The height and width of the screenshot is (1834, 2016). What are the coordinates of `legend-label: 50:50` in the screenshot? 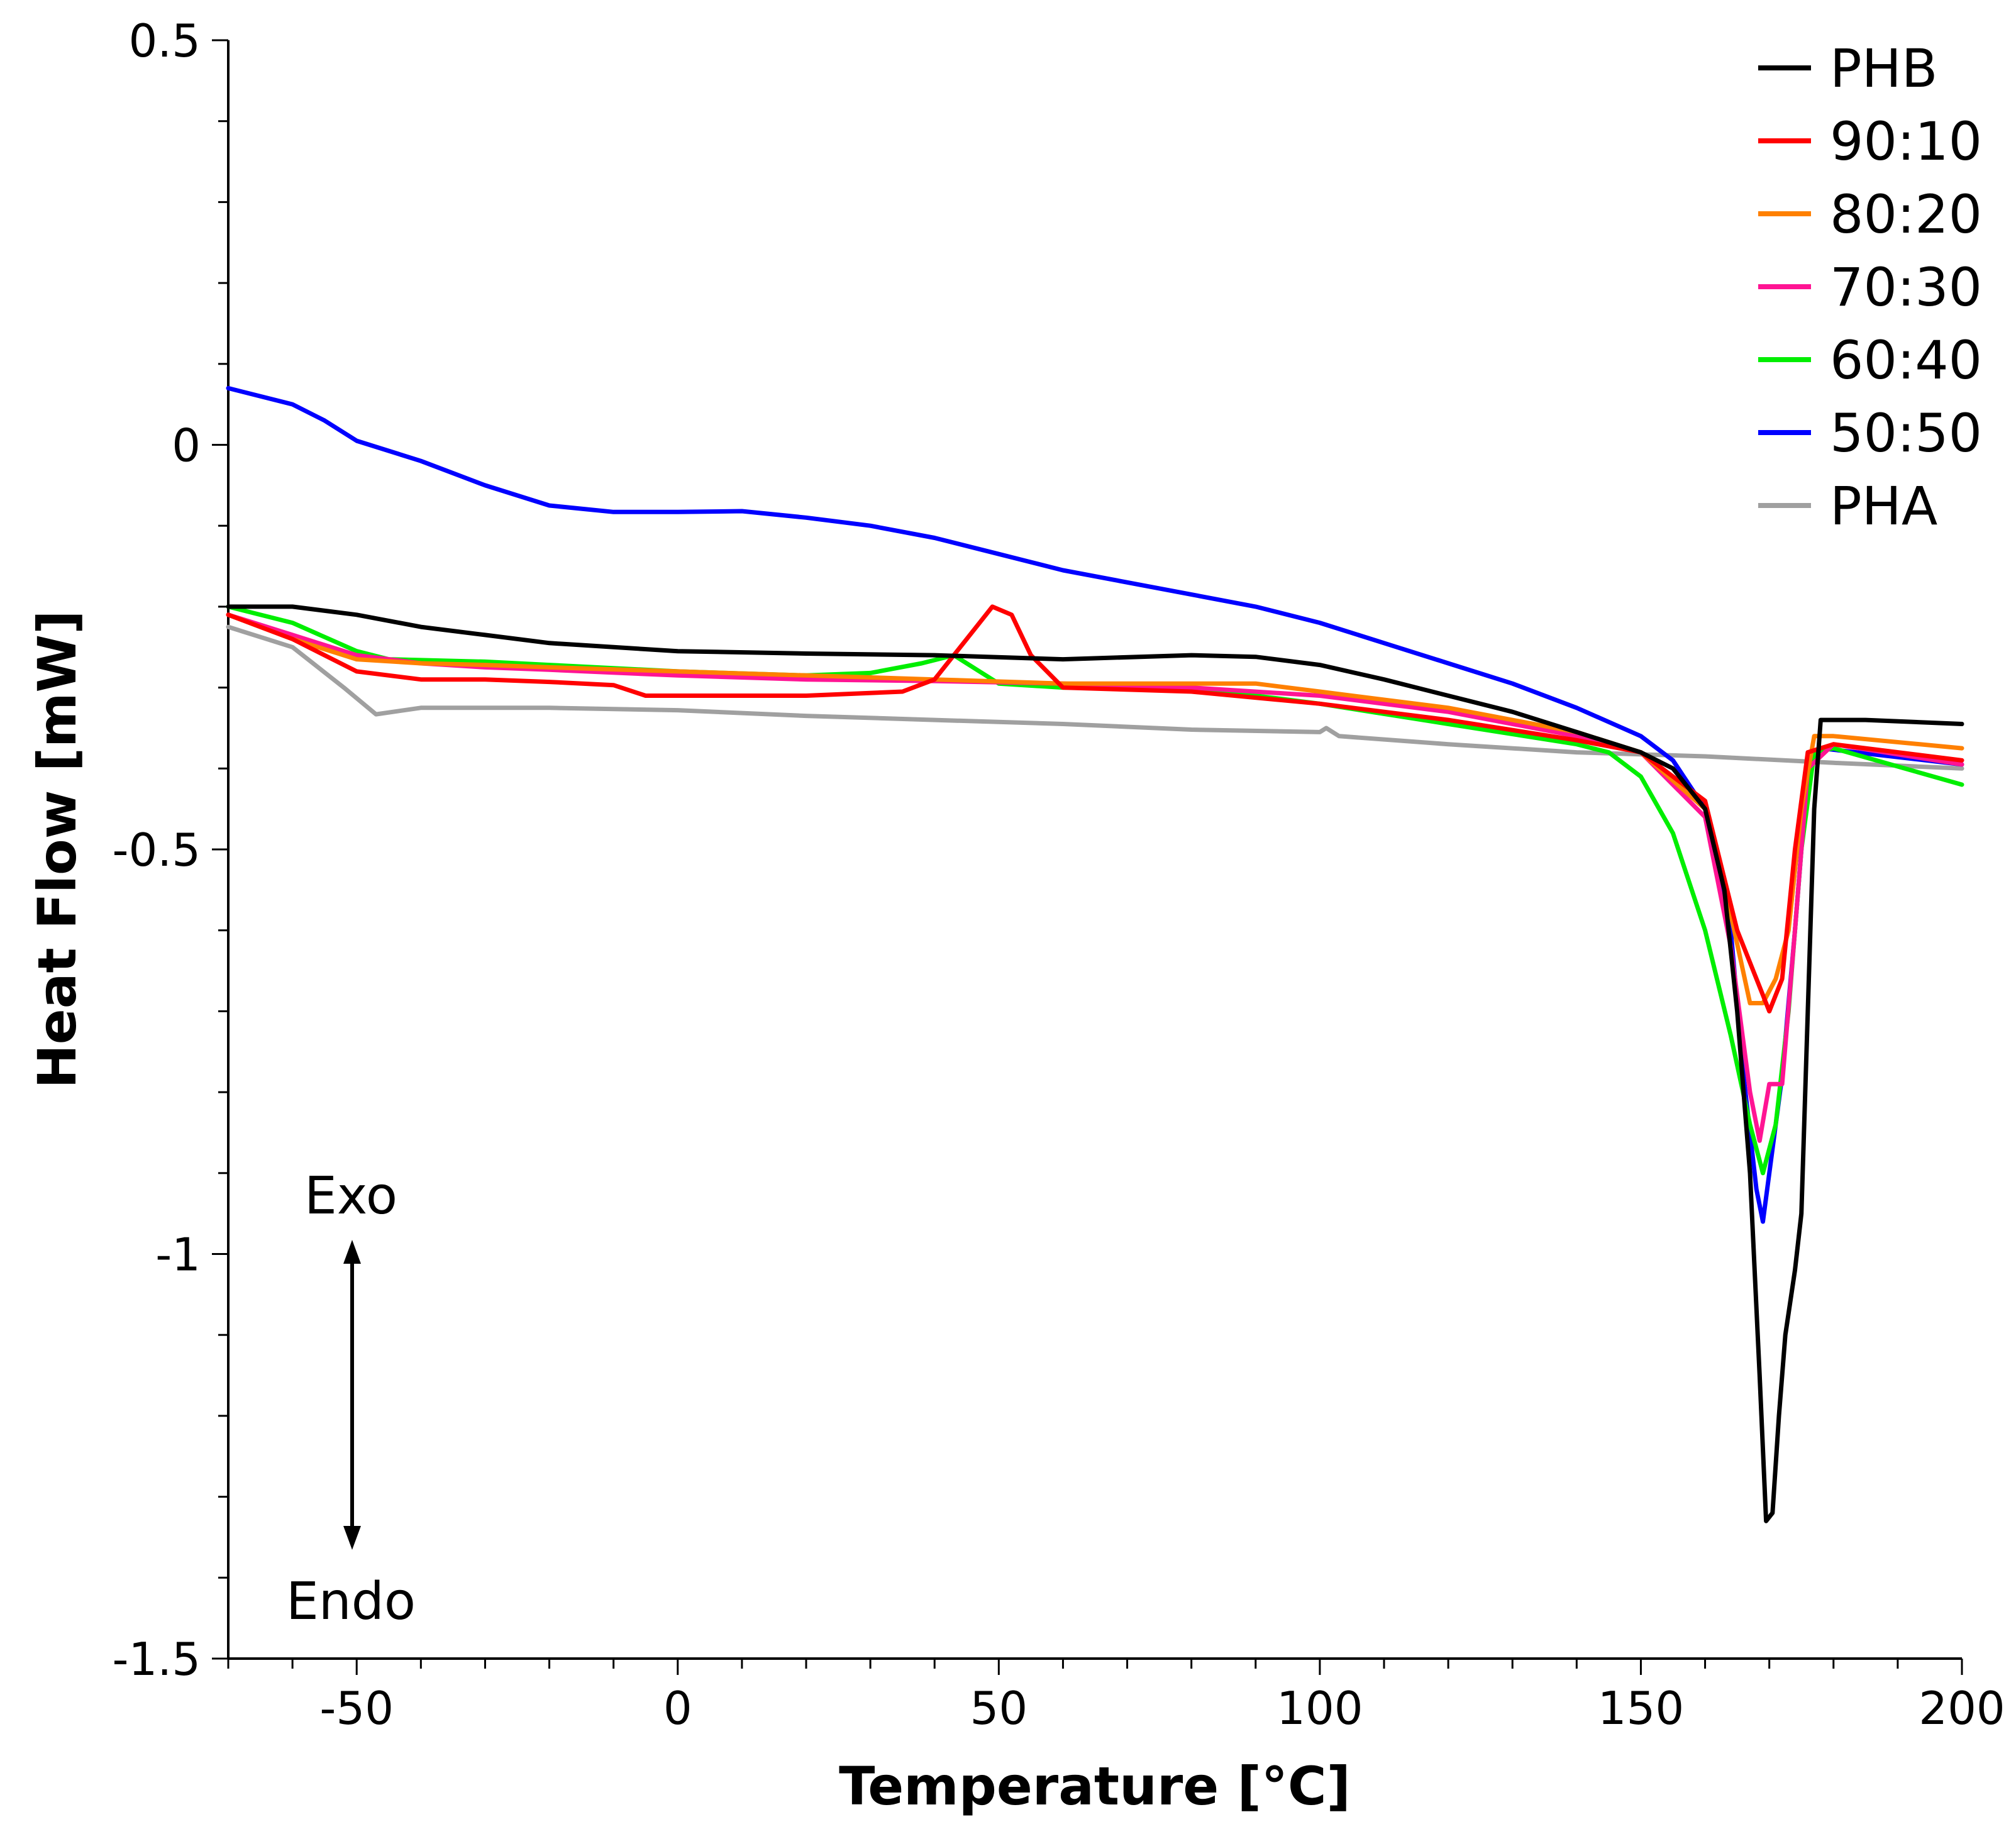 It's located at (1906, 433).